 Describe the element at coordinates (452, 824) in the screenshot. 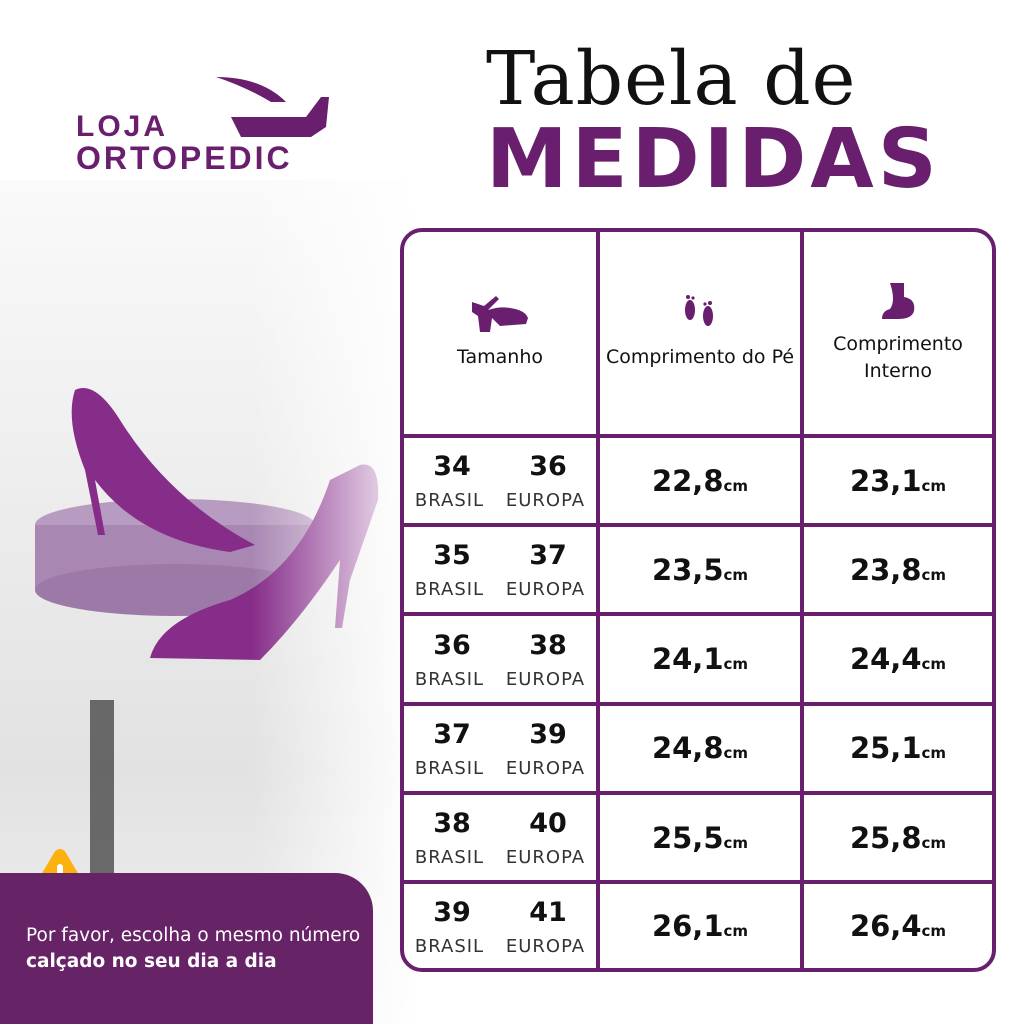

I see `size-brasil: 38` at that location.